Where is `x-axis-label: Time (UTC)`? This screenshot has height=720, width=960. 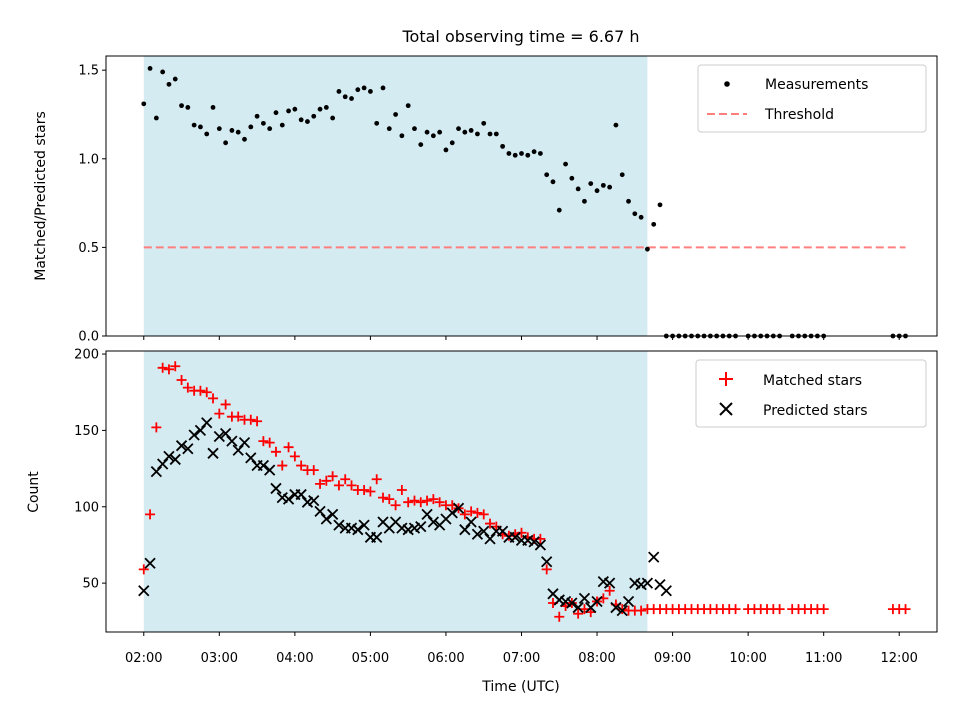
x-axis-label: Time (UTC) is located at coordinates (520, 687).